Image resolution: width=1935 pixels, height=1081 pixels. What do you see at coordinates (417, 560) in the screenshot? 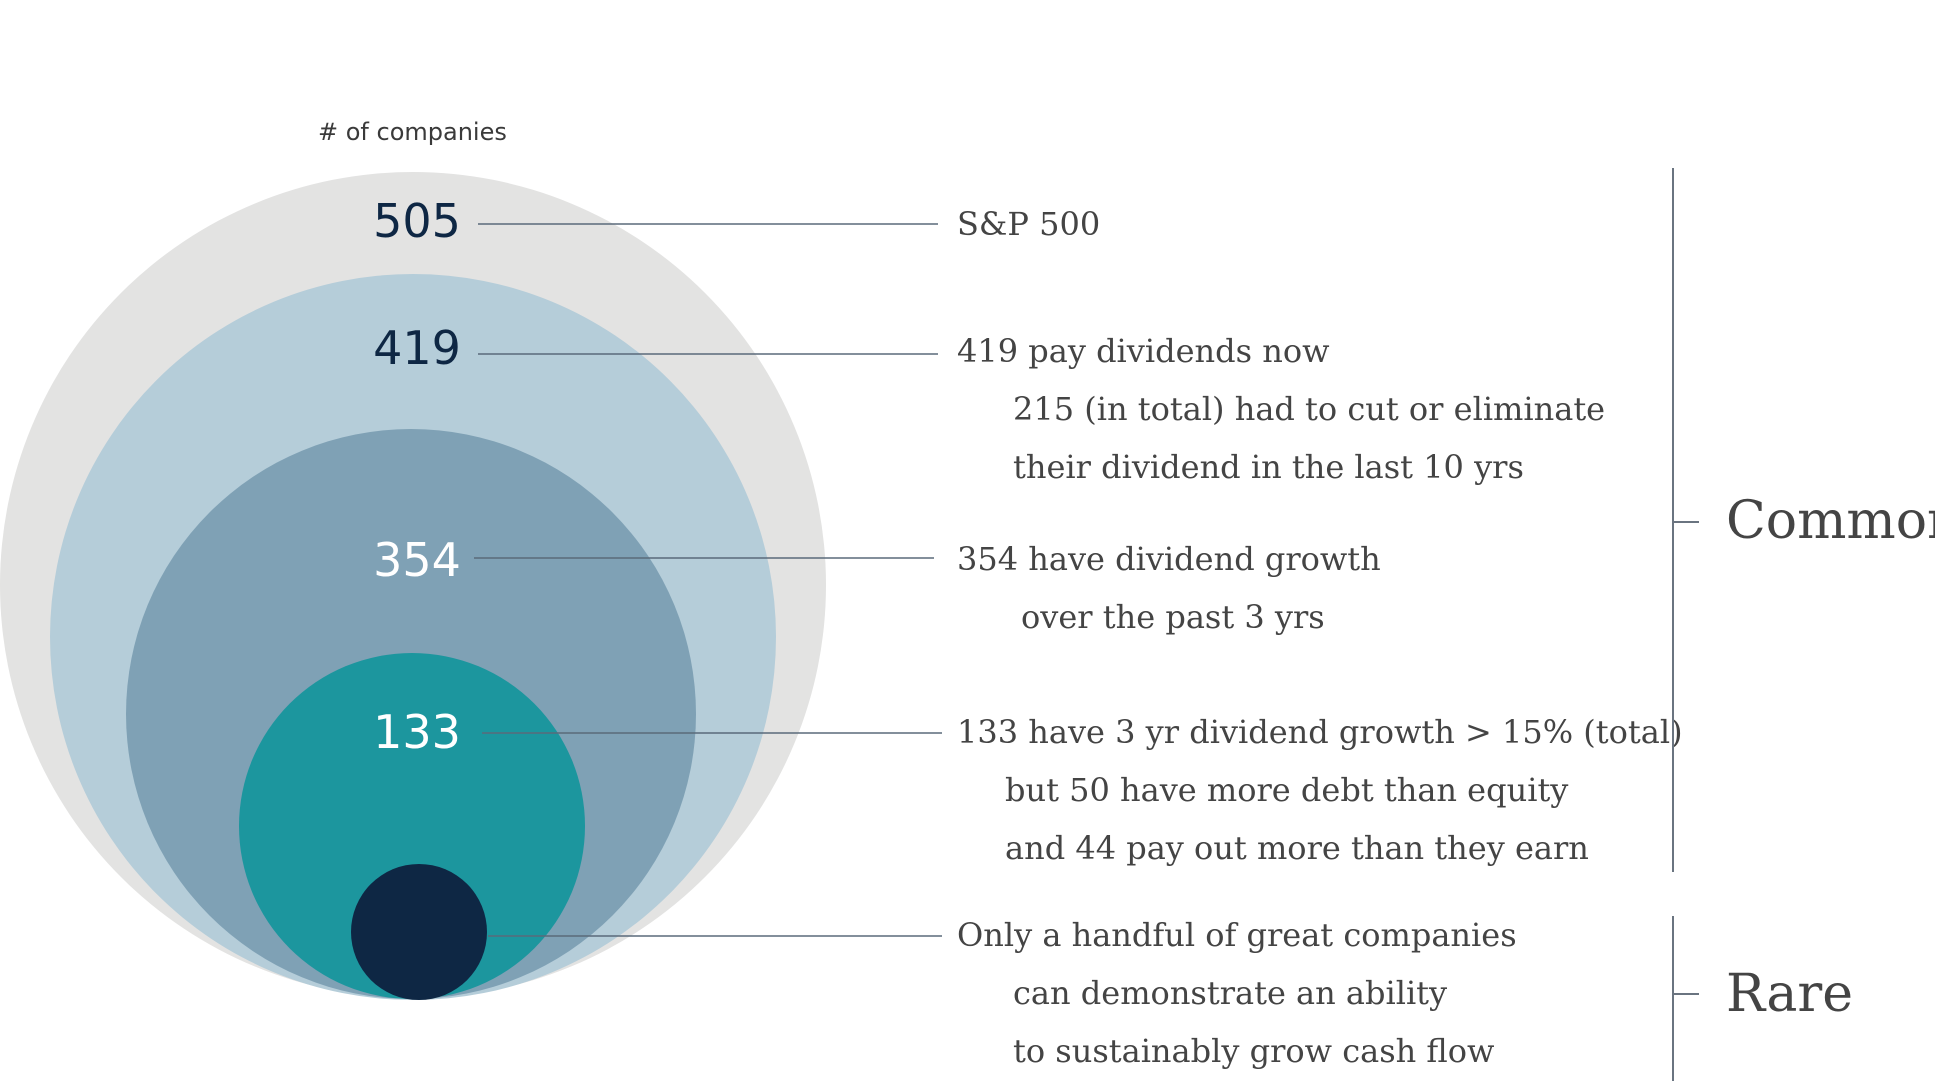
I see `ring-value-354: 354` at bounding box center [417, 560].